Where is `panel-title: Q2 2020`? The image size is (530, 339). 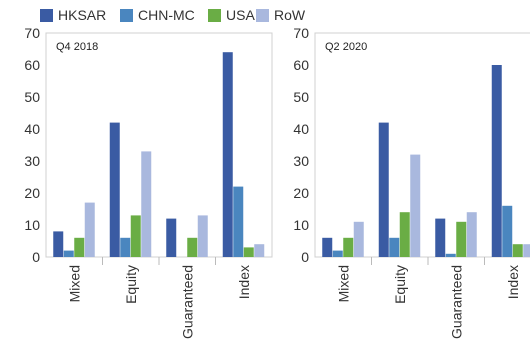
panel-title: Q2 2020 is located at coordinates (346, 47).